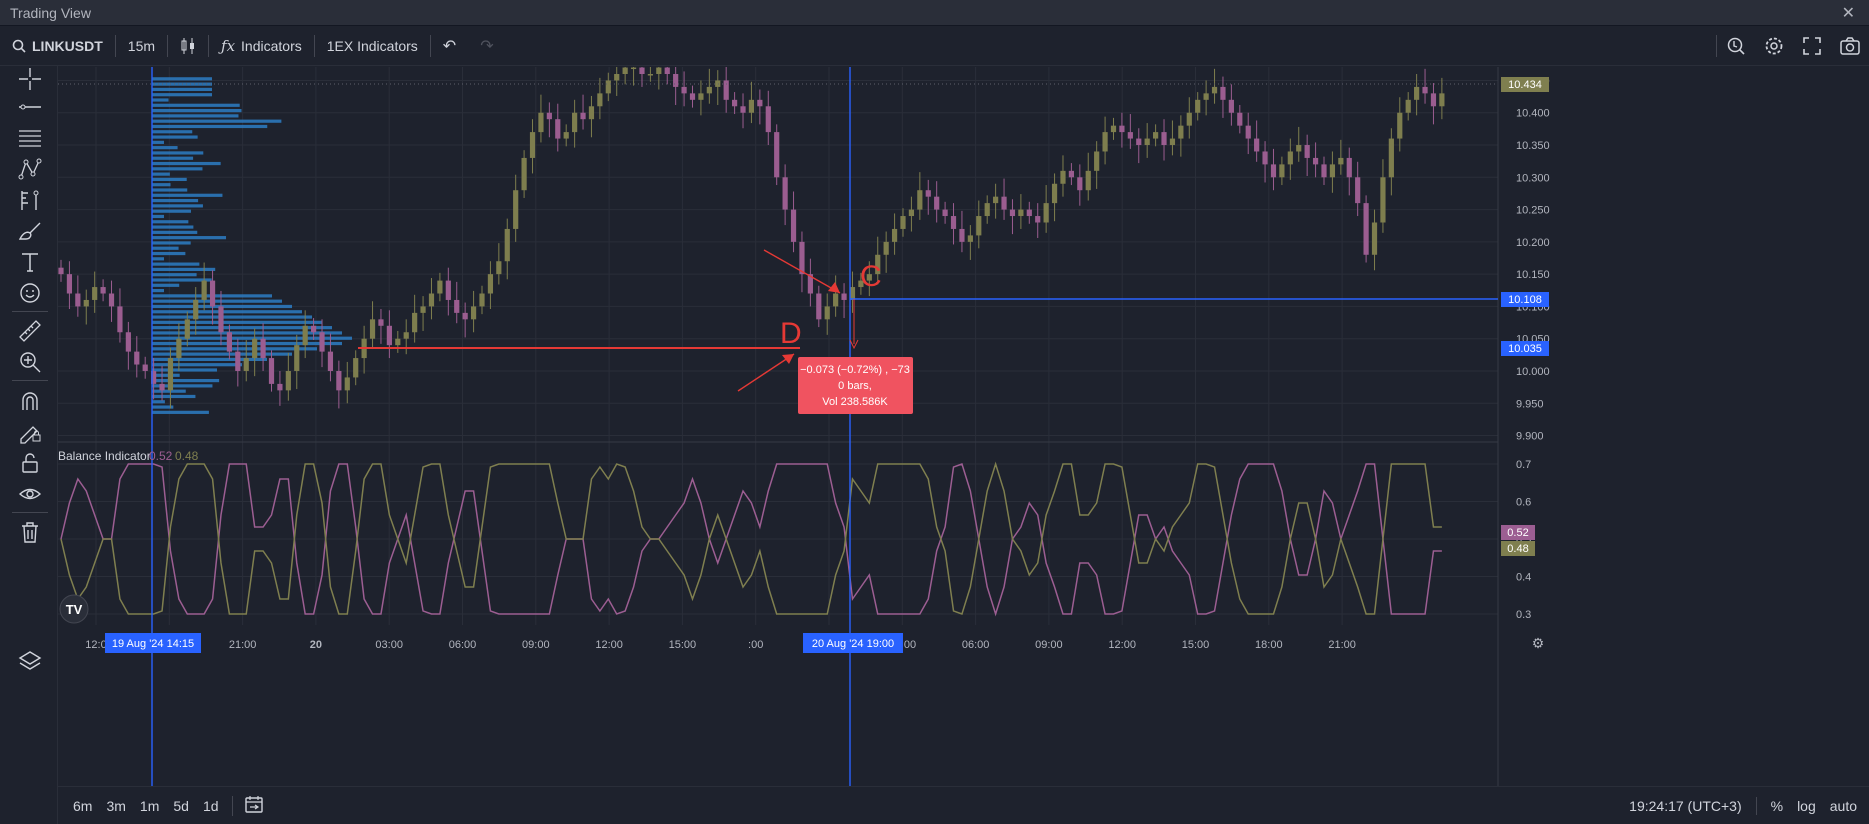  What do you see at coordinates (1533, 275) in the screenshot?
I see `price-tick: 10.150` at bounding box center [1533, 275].